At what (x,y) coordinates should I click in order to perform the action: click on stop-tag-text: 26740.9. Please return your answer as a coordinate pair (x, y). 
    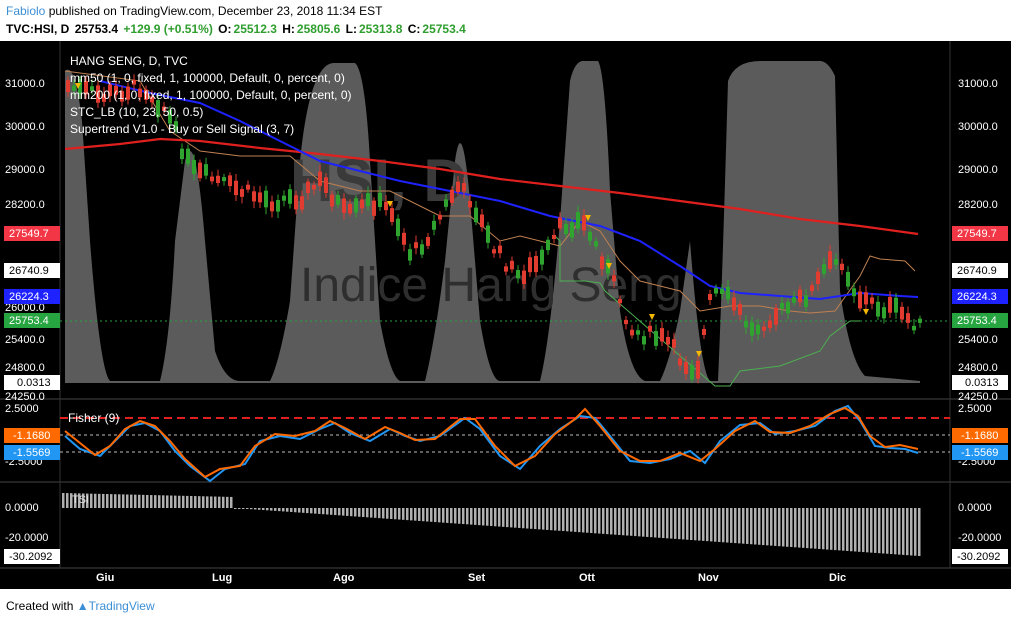
    Looking at the image, I should click on (29, 271).